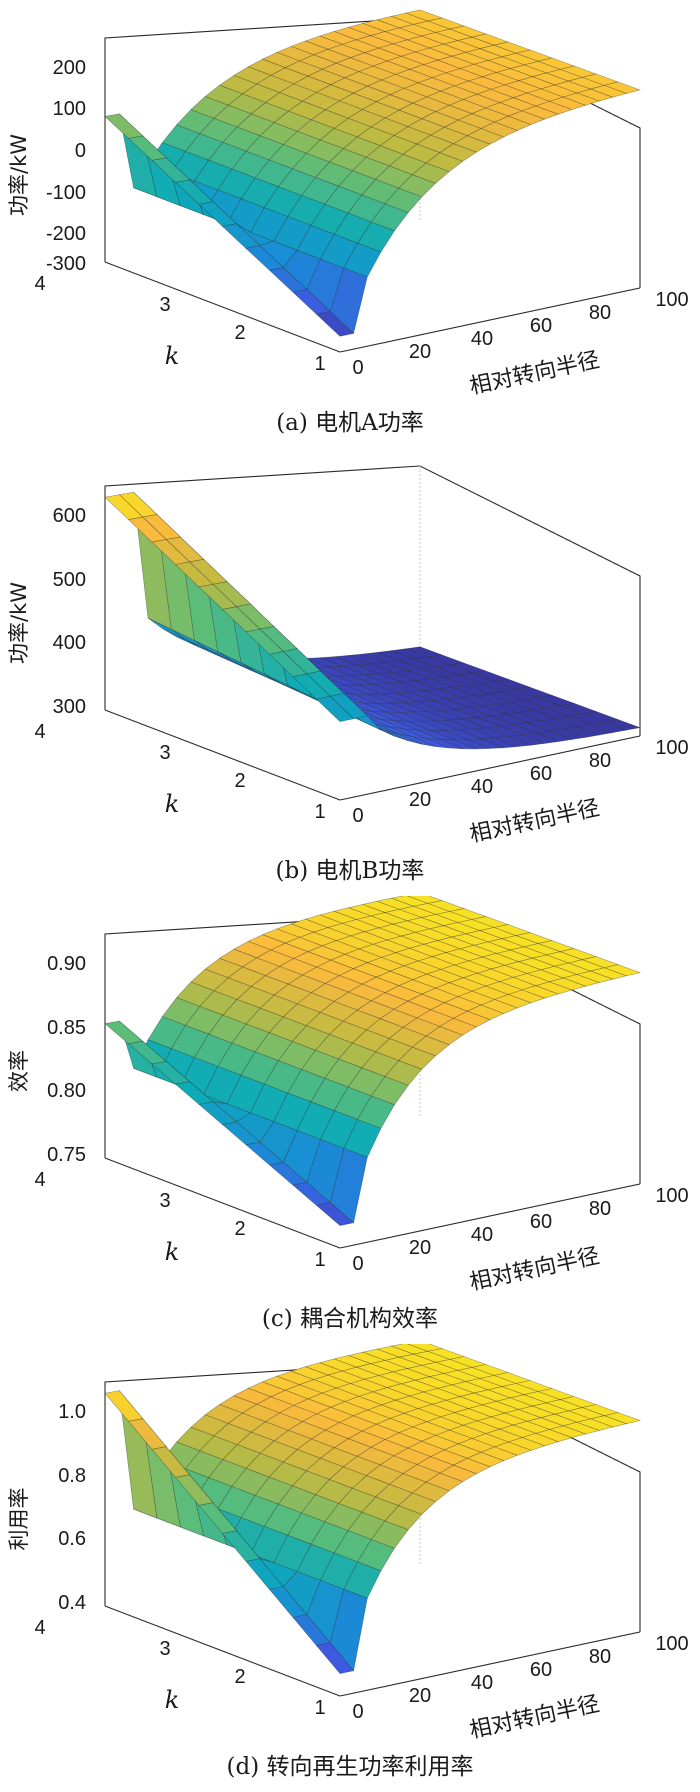  Describe the element at coordinates (350, 1319) in the screenshot. I see `panel-caption: (c) 耦合机构效率` at that location.